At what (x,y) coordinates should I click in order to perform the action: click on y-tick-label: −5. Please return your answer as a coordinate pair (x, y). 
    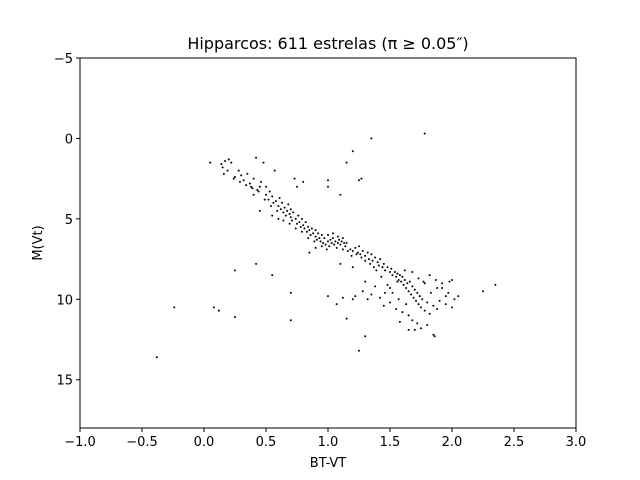
    Looking at the image, I should click on (63, 59).